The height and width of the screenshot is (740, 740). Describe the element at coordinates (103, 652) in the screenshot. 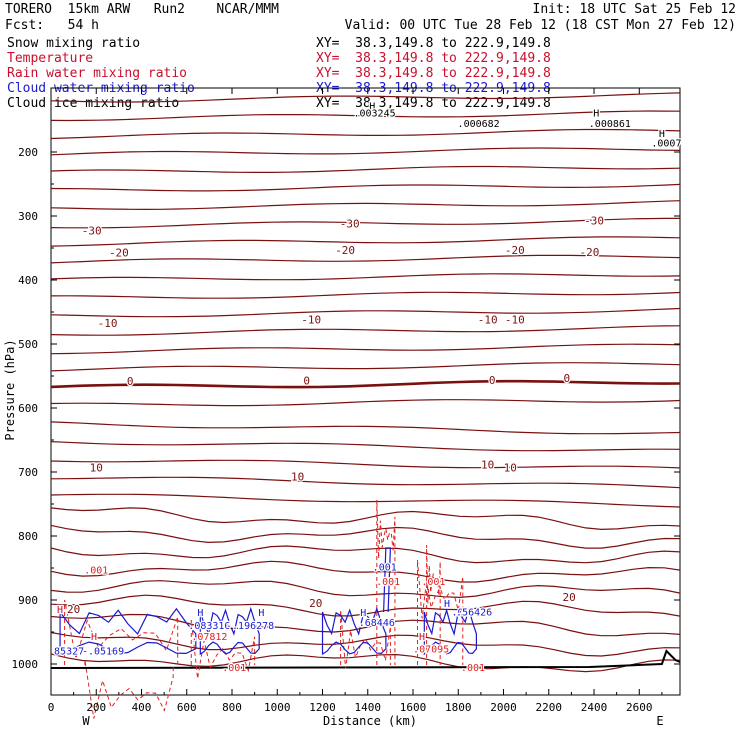

I see `blue-labels-text: -.05169` at that location.